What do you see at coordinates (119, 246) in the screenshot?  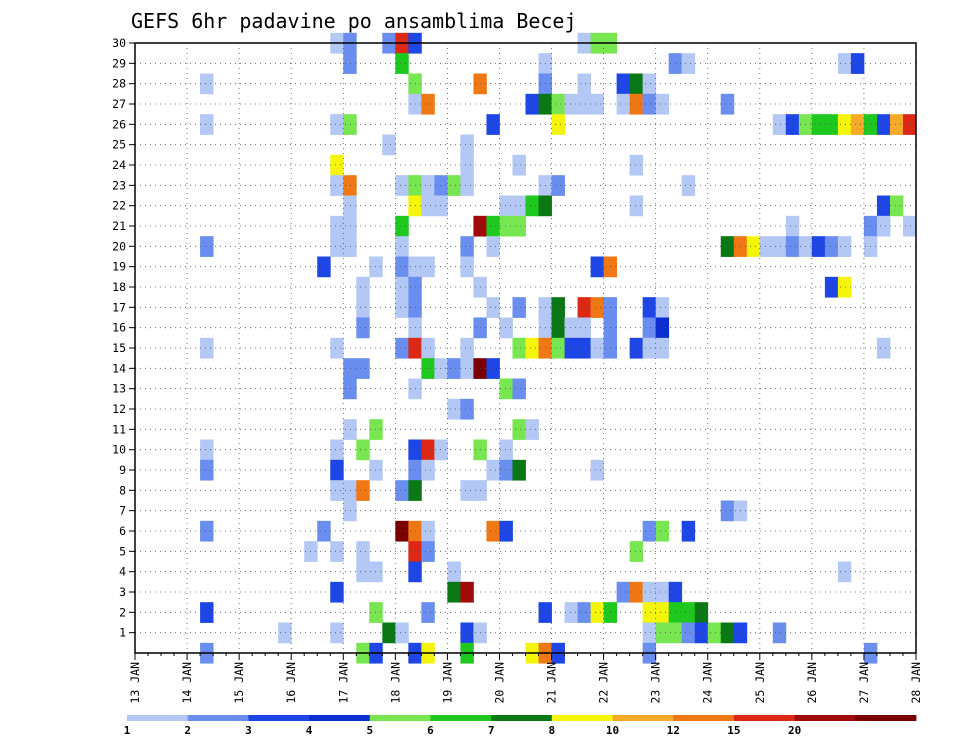 I see `y-tick-label: 20` at bounding box center [119, 246].